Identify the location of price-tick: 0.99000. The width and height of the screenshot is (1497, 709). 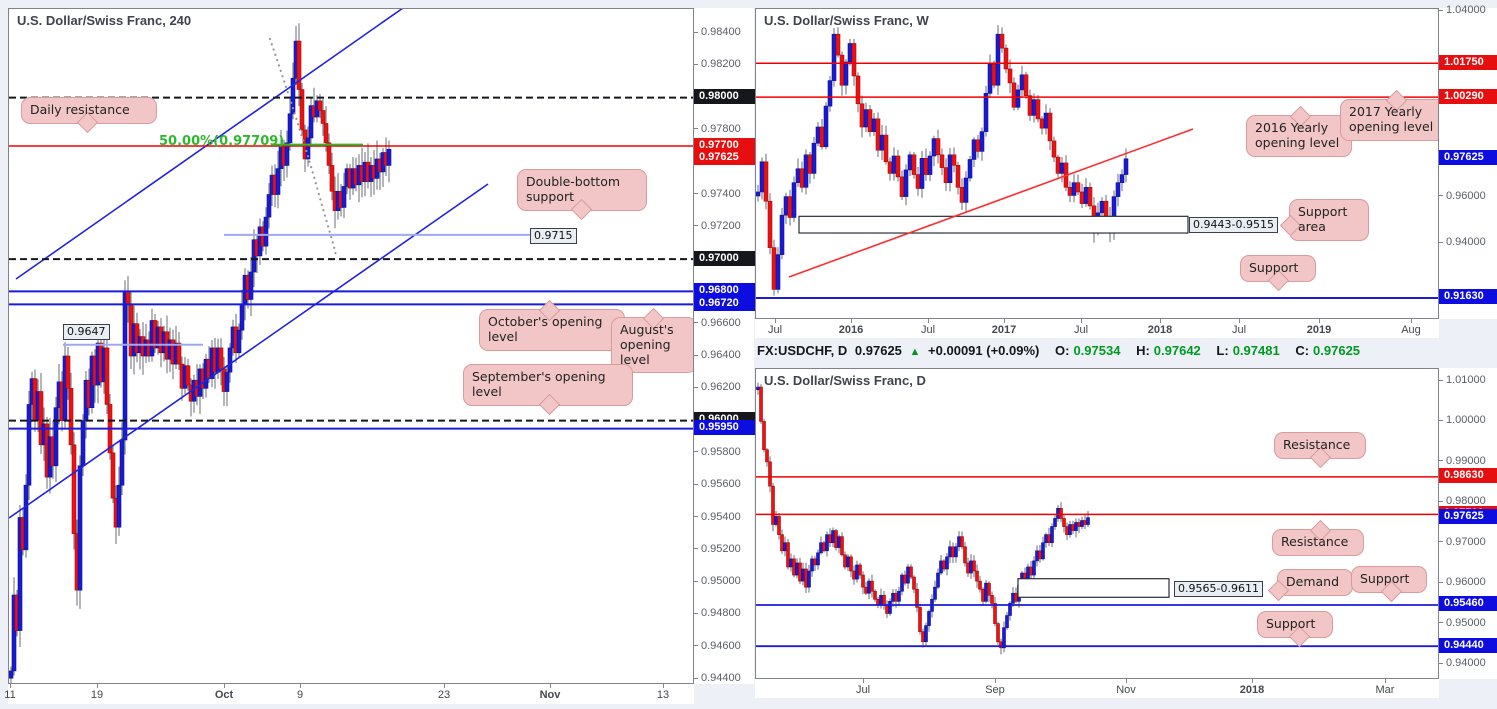
(1462, 461).